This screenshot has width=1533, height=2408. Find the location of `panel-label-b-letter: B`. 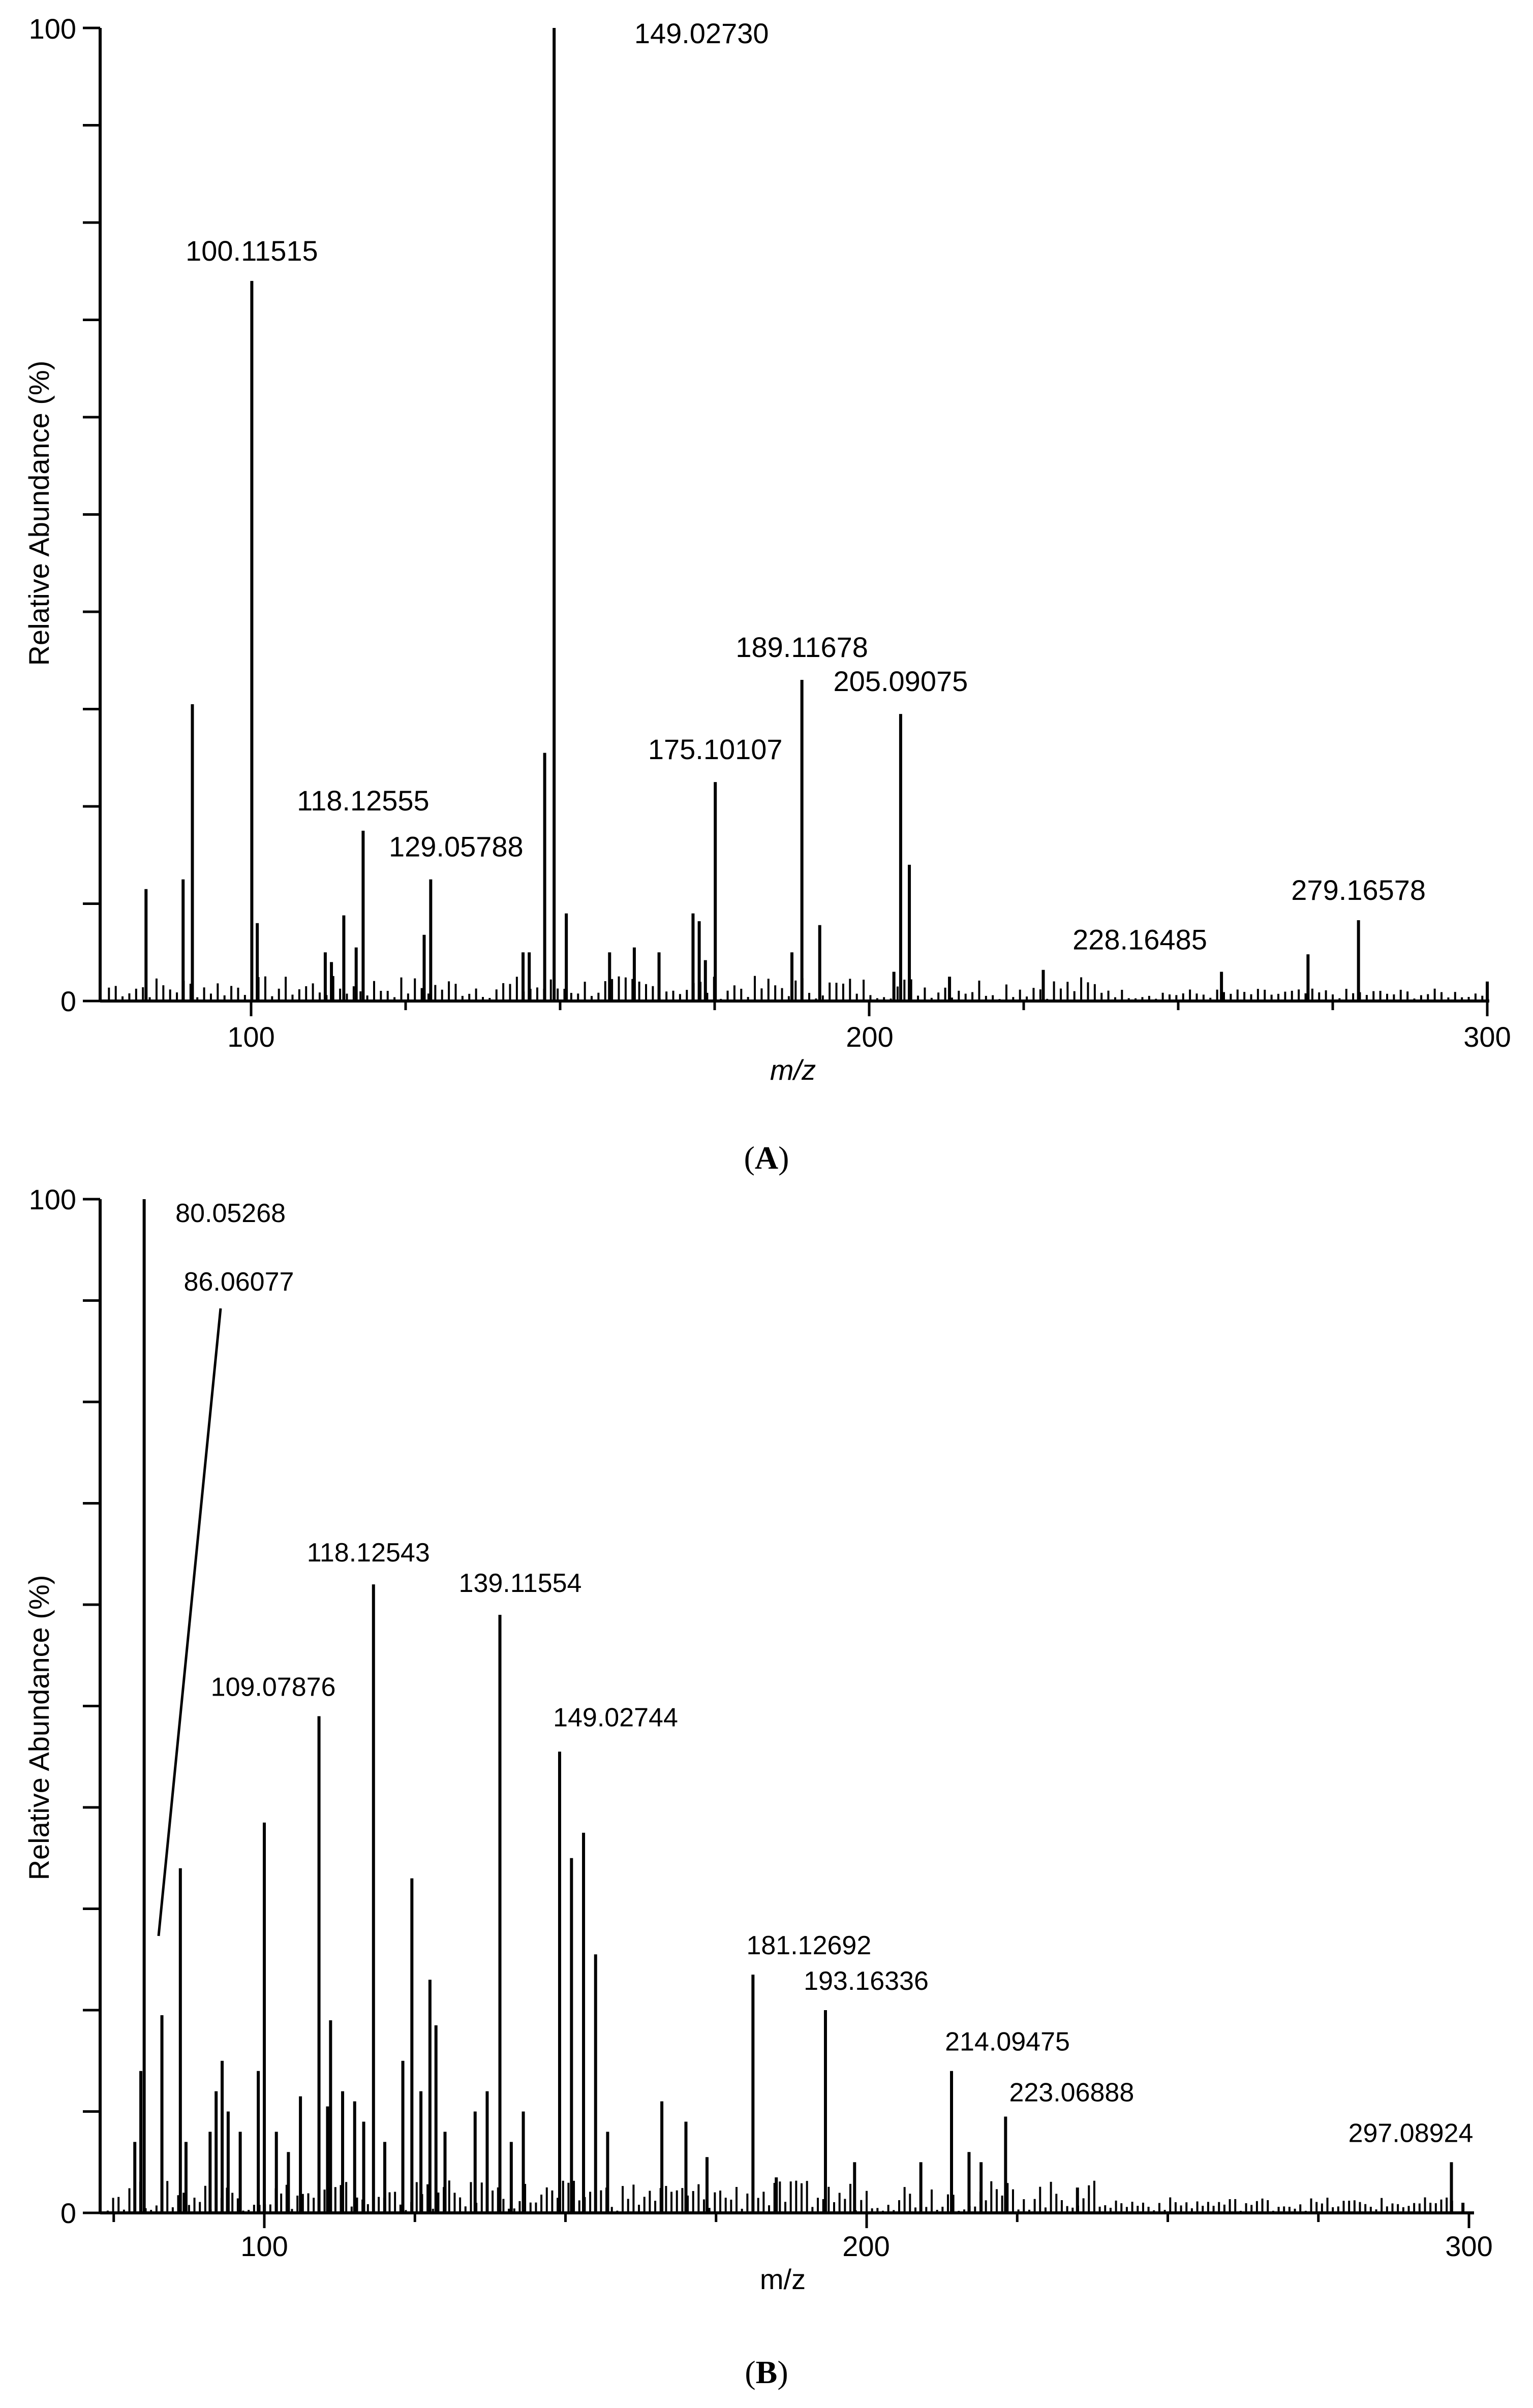

panel-label-b-letter: B is located at coordinates (767, 2372).